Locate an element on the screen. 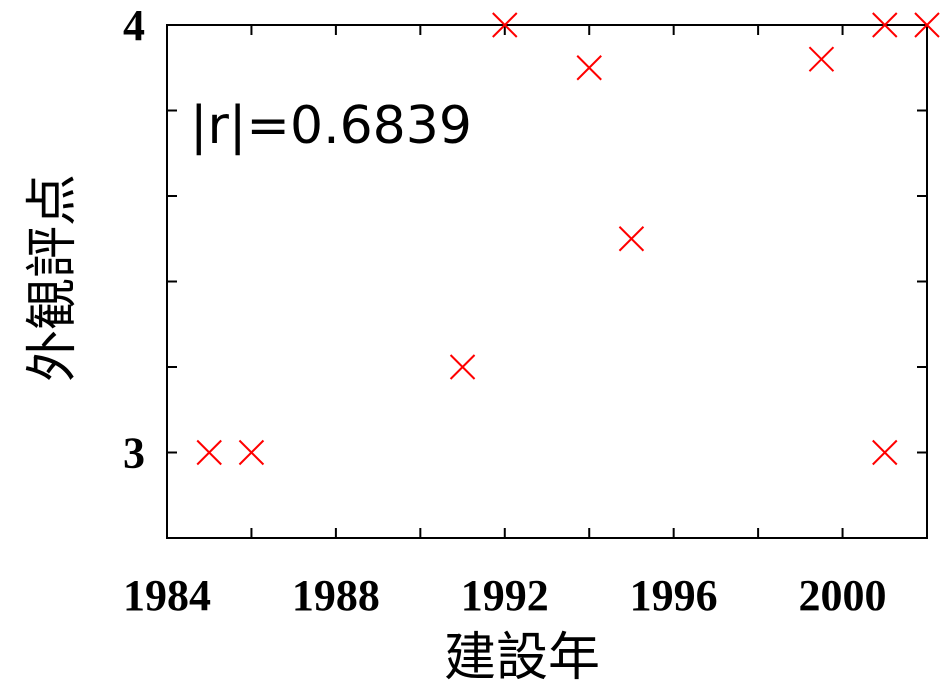 The height and width of the screenshot is (687, 940). x-axis-label: 建設年 is located at coordinates (522, 657).